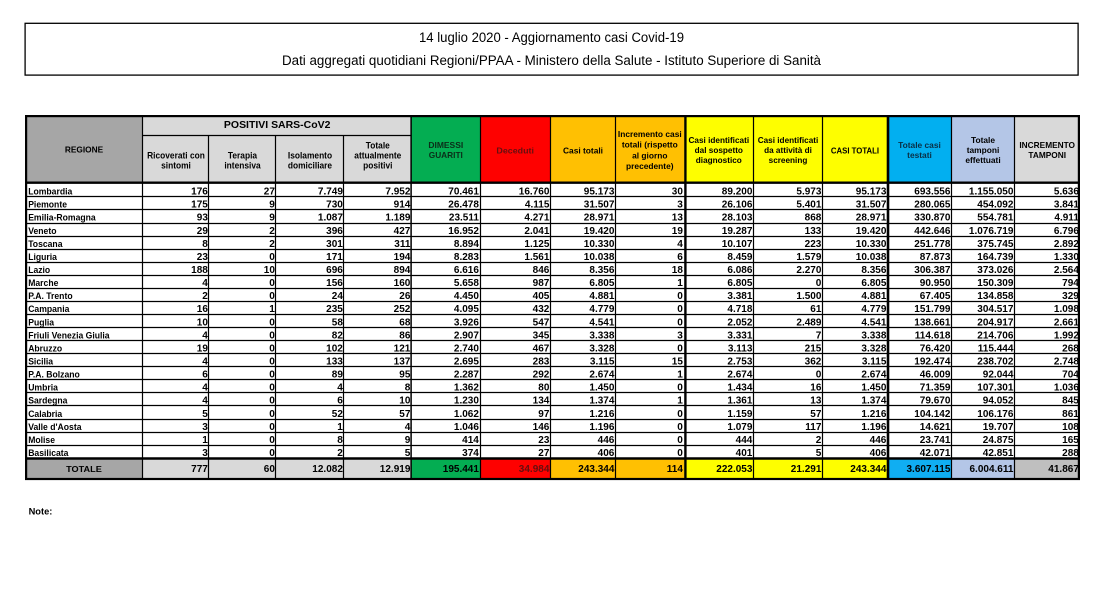 The width and height of the screenshot is (1117, 592). Describe the element at coordinates (395, 469) in the screenshot. I see `svg-text: 12.919` at that location.